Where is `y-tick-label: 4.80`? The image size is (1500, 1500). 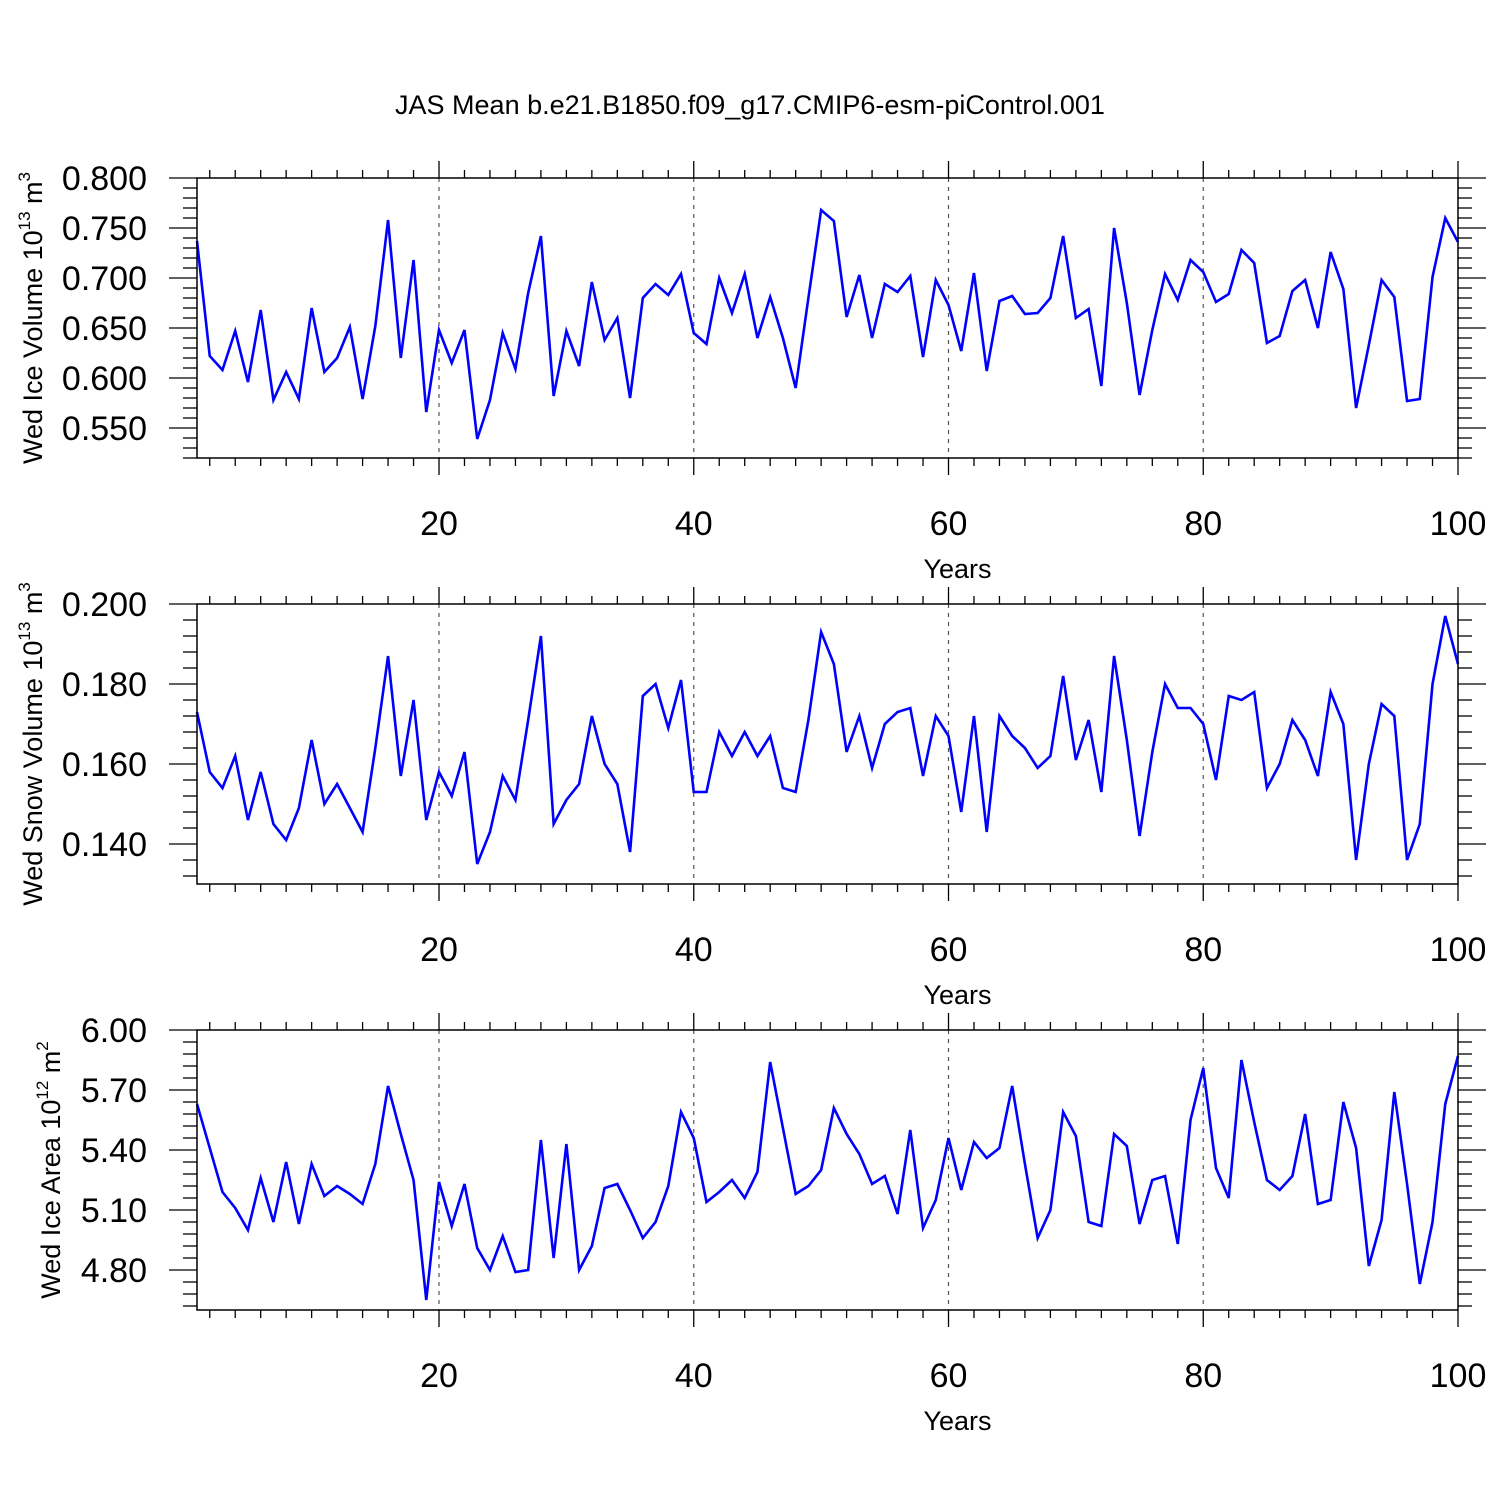 y-tick-label: 4.80 is located at coordinates (114, 1271).